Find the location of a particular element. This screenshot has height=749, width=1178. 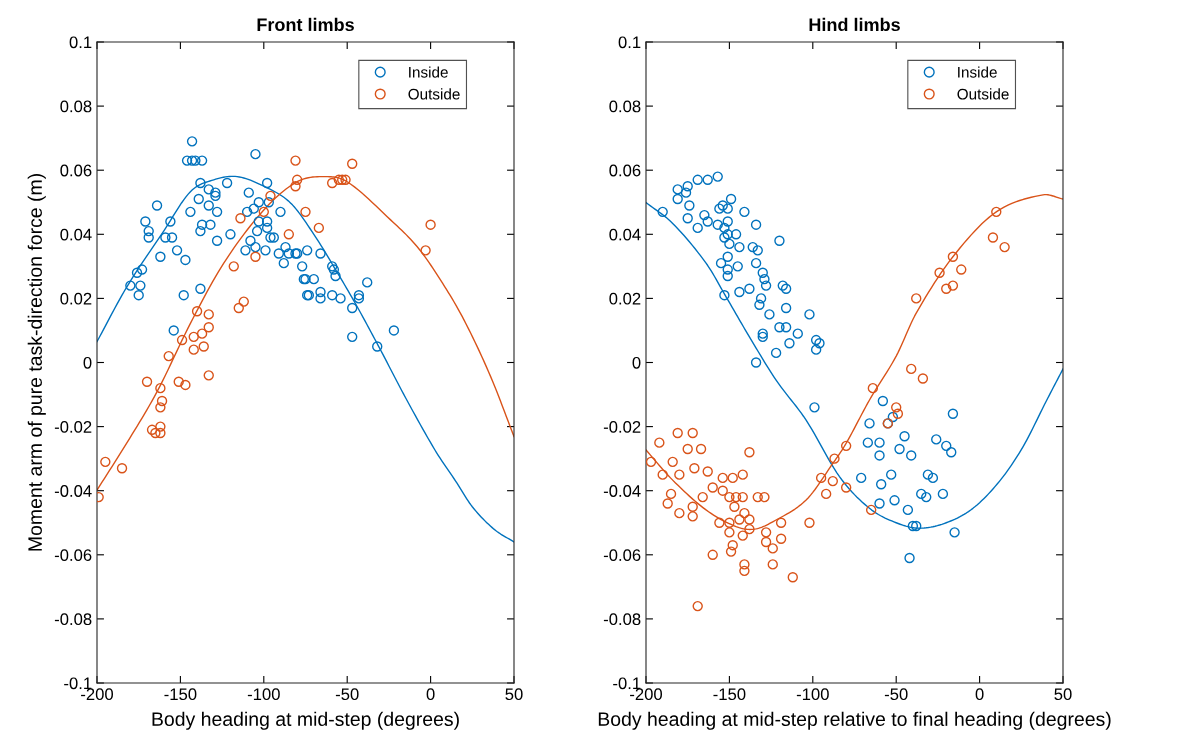

chart-title: Front limbs is located at coordinates (305, 24).